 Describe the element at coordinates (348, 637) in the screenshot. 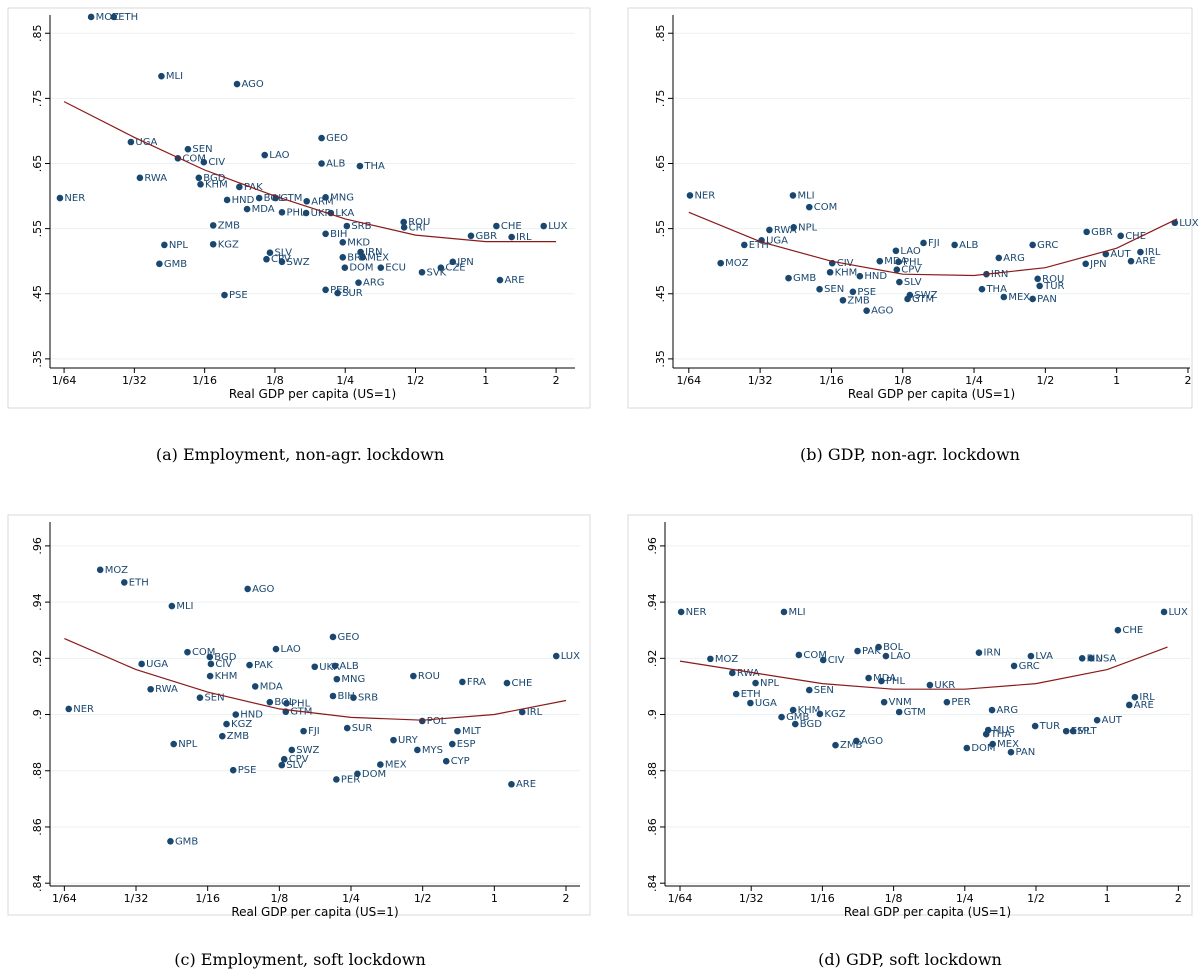

I see `point-label: GEO` at that location.